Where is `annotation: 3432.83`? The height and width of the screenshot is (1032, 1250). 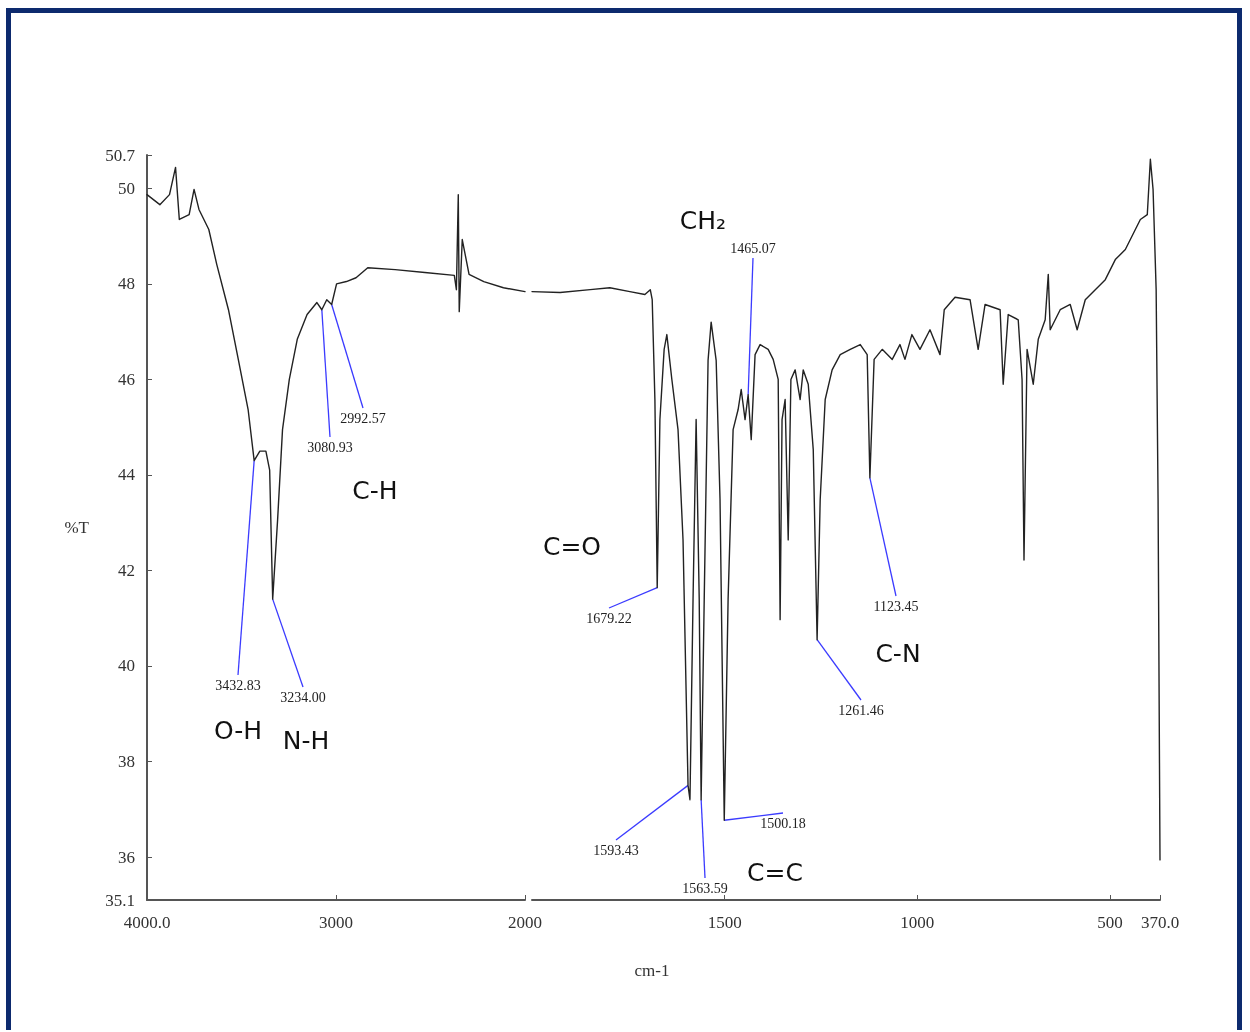 annotation: 3432.83 is located at coordinates (238, 685).